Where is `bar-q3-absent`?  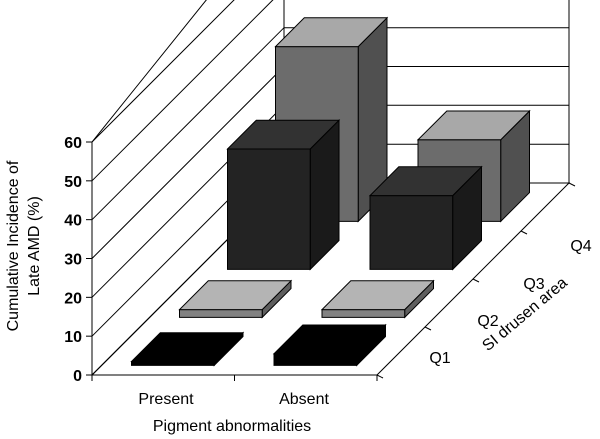 bar-q3-absent is located at coordinates (425, 218).